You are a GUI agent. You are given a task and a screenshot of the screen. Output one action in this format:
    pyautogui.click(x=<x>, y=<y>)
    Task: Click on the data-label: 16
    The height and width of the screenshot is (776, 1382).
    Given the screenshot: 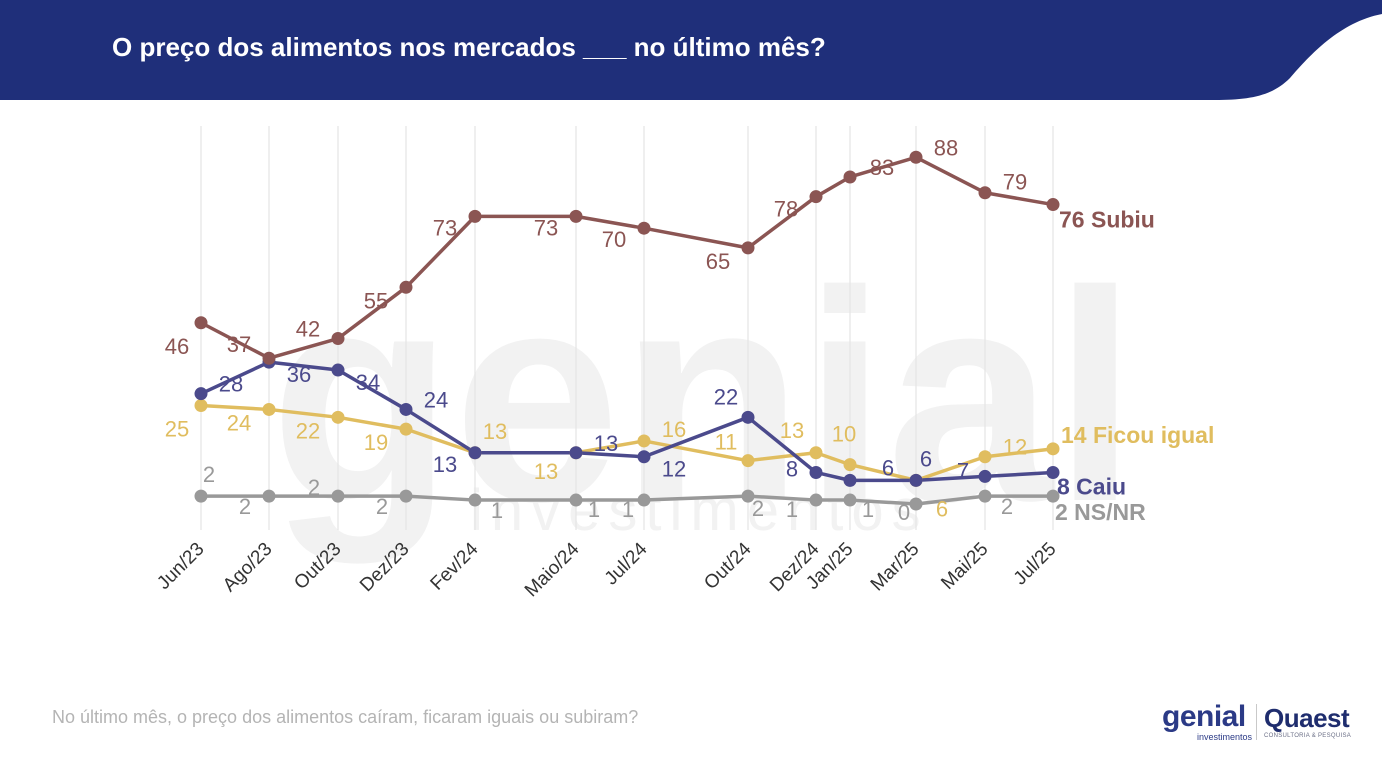 What is the action you would take?
    pyautogui.click(x=674, y=429)
    